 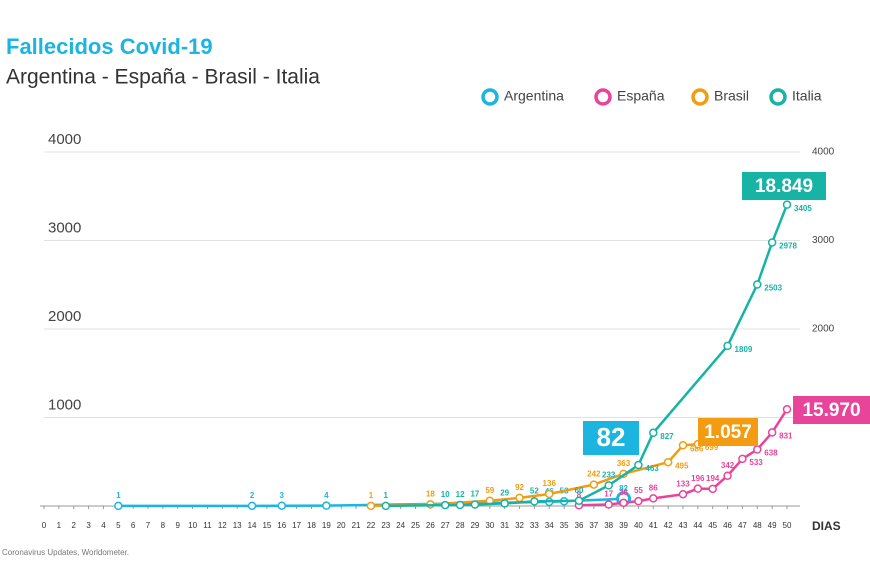 What do you see at coordinates (653, 487) in the screenshot?
I see `data-label: 86` at bounding box center [653, 487].